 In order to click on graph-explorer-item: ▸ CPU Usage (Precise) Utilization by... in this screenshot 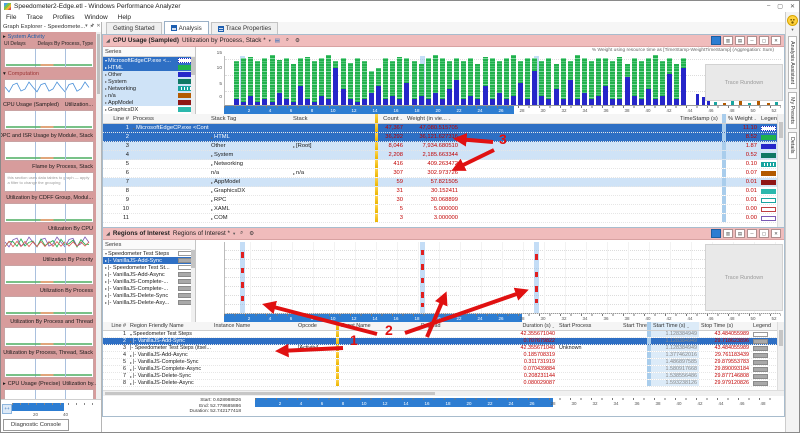, I will do `click(48, 389)`.